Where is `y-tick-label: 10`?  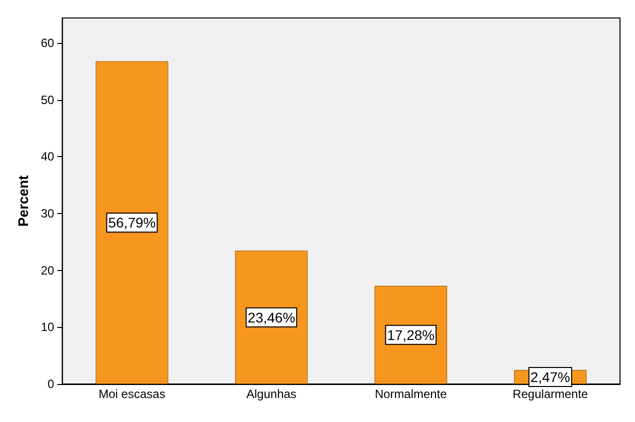
y-tick-label: 10 is located at coordinates (47, 327).